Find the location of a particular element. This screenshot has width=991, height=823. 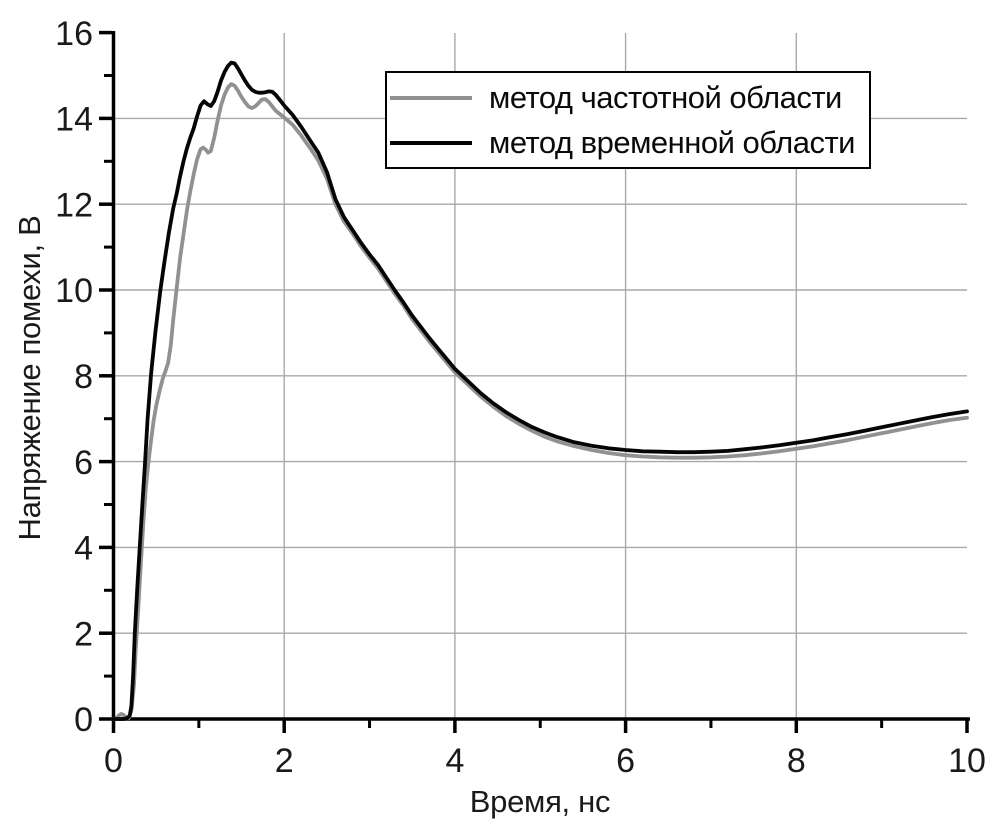

x-tick-label: 4 is located at coordinates (454, 761).